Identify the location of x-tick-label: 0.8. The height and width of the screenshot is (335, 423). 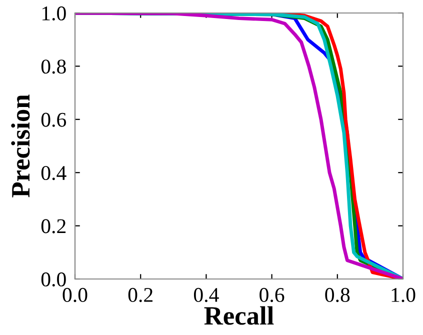
(337, 295).